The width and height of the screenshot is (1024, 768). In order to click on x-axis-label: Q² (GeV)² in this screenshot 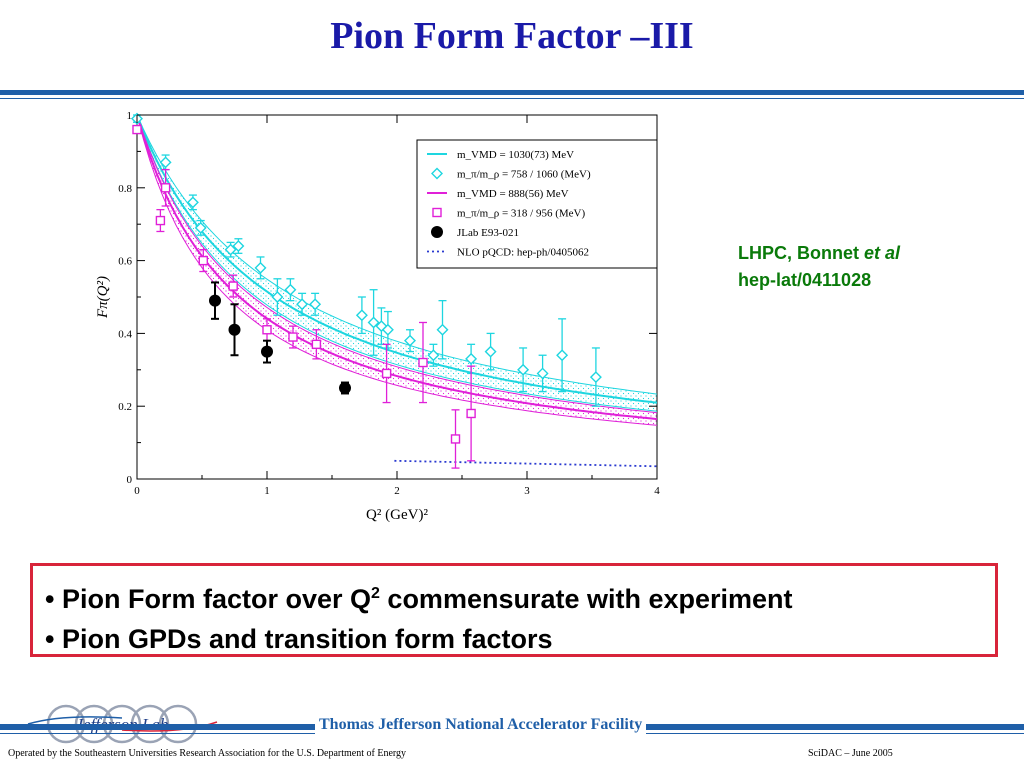, I will do `click(397, 515)`.